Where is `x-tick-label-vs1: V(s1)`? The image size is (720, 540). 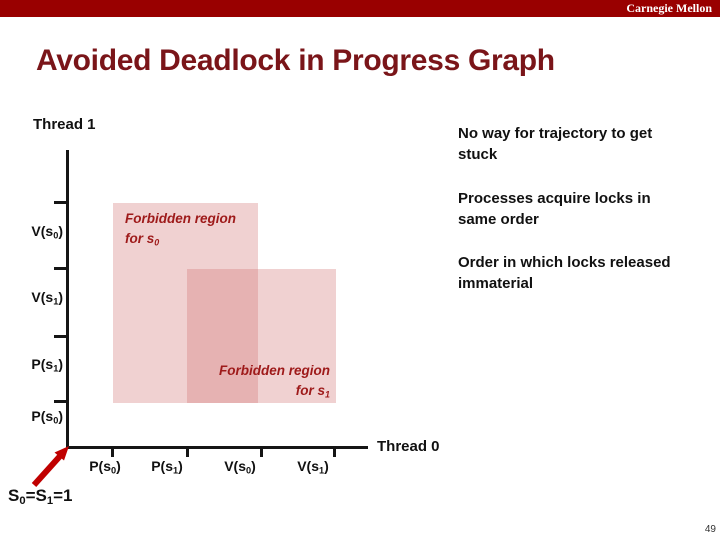
x-tick-label-vs1: V(s1) is located at coordinates (313, 467).